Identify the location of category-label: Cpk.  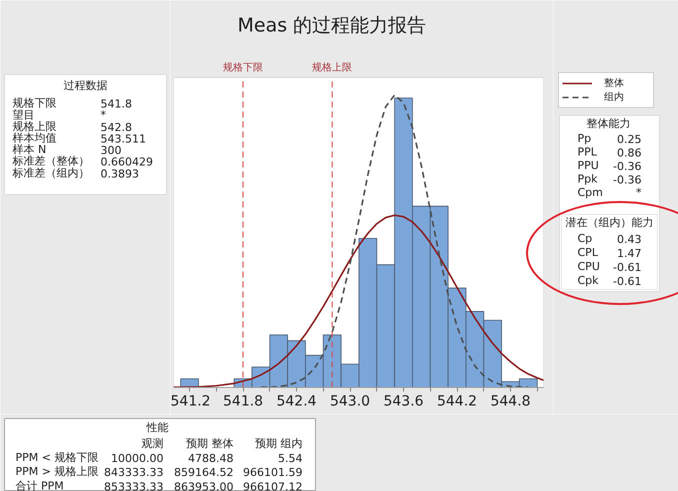
(588, 280).